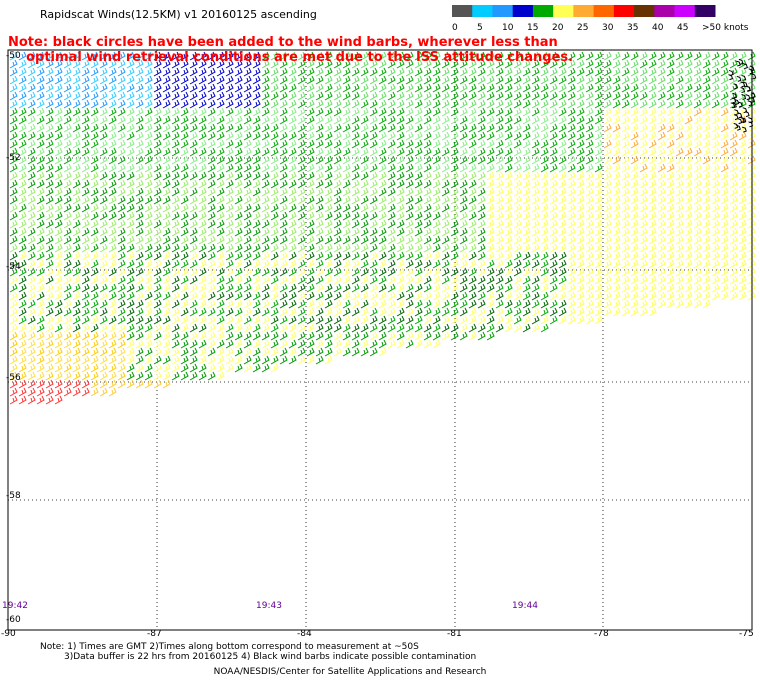 This screenshot has height=688, width=760. What do you see at coordinates (624, 11) in the screenshot?
I see `legend-swatch` at bounding box center [624, 11].